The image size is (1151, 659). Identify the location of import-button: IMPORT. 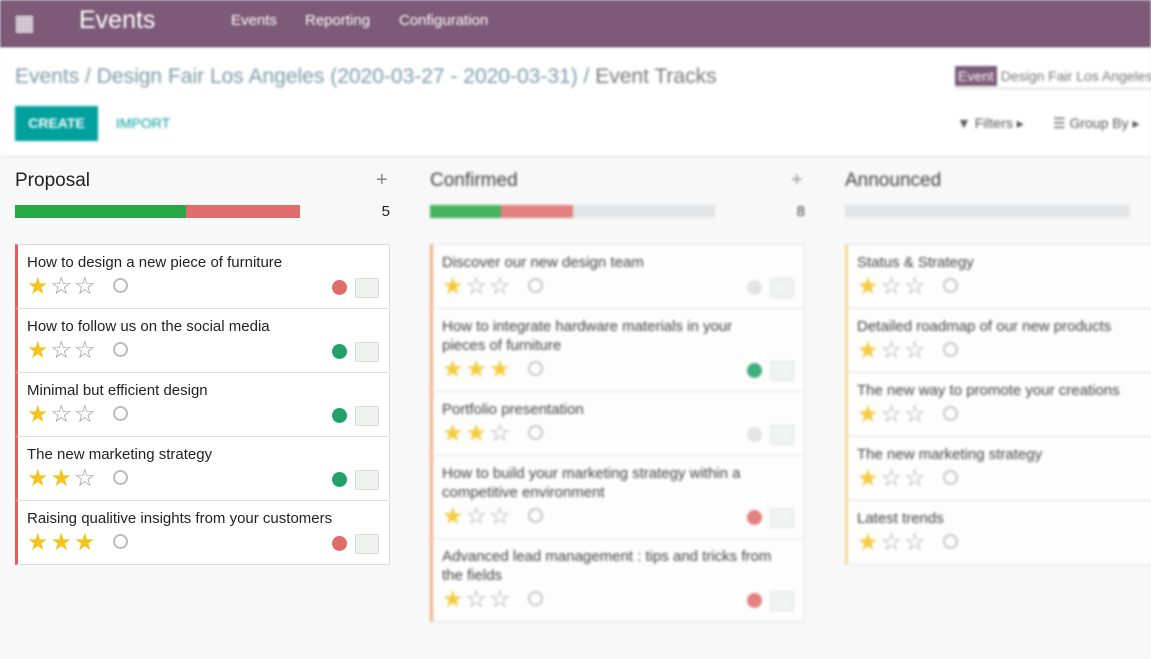
(143, 123).